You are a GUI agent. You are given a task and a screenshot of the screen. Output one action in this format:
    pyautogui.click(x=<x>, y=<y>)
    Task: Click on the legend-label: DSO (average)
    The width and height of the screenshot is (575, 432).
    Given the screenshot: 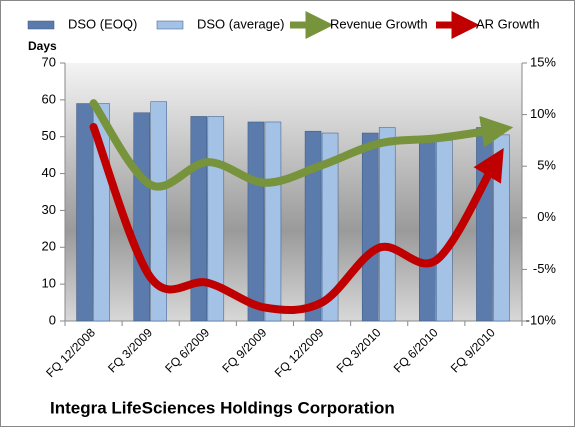 What is the action you would take?
    pyautogui.click(x=240, y=23)
    